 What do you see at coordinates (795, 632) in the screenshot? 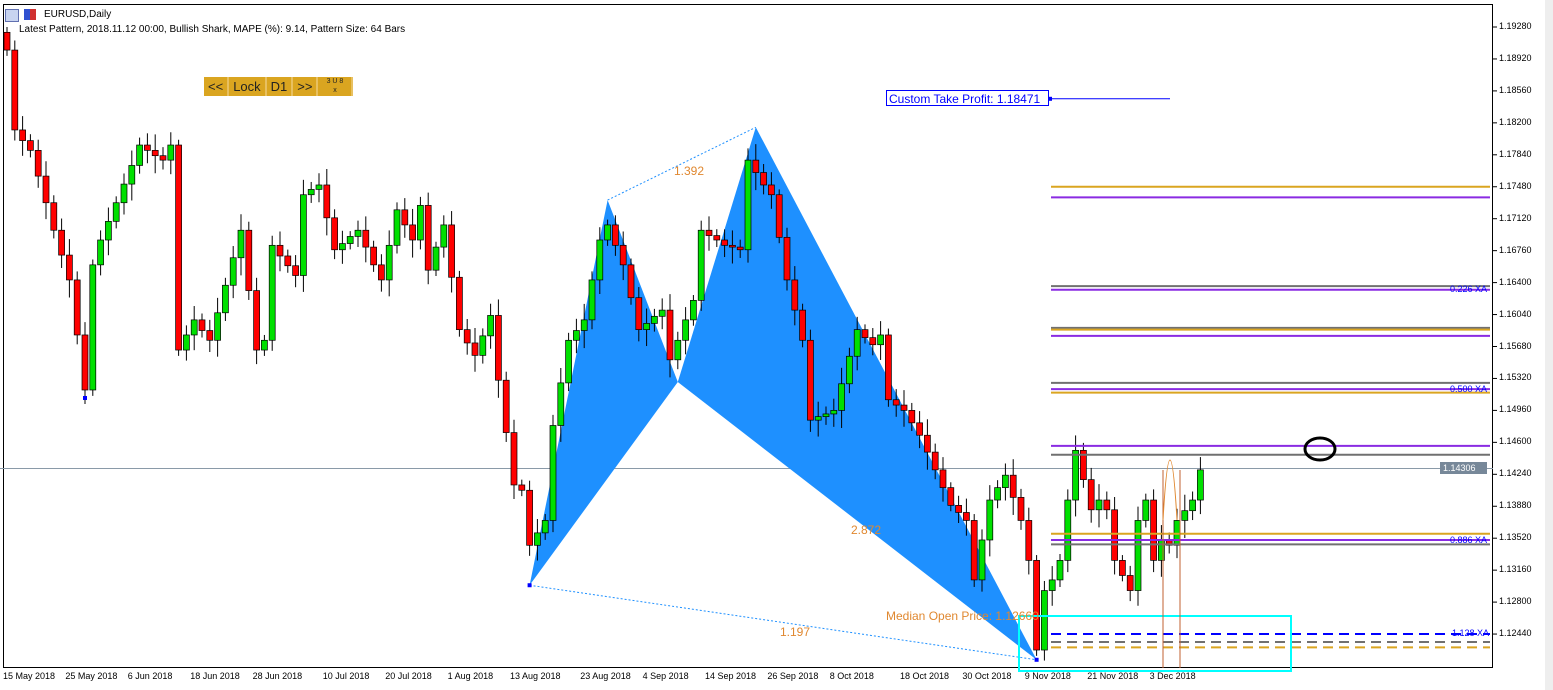
I see `ratio-xd-label: 1.197` at bounding box center [795, 632].